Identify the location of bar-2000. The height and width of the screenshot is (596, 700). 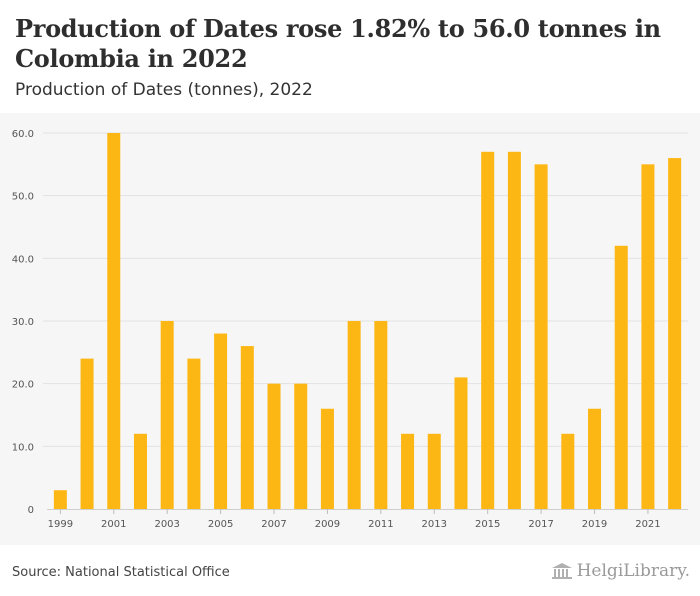
(87, 433).